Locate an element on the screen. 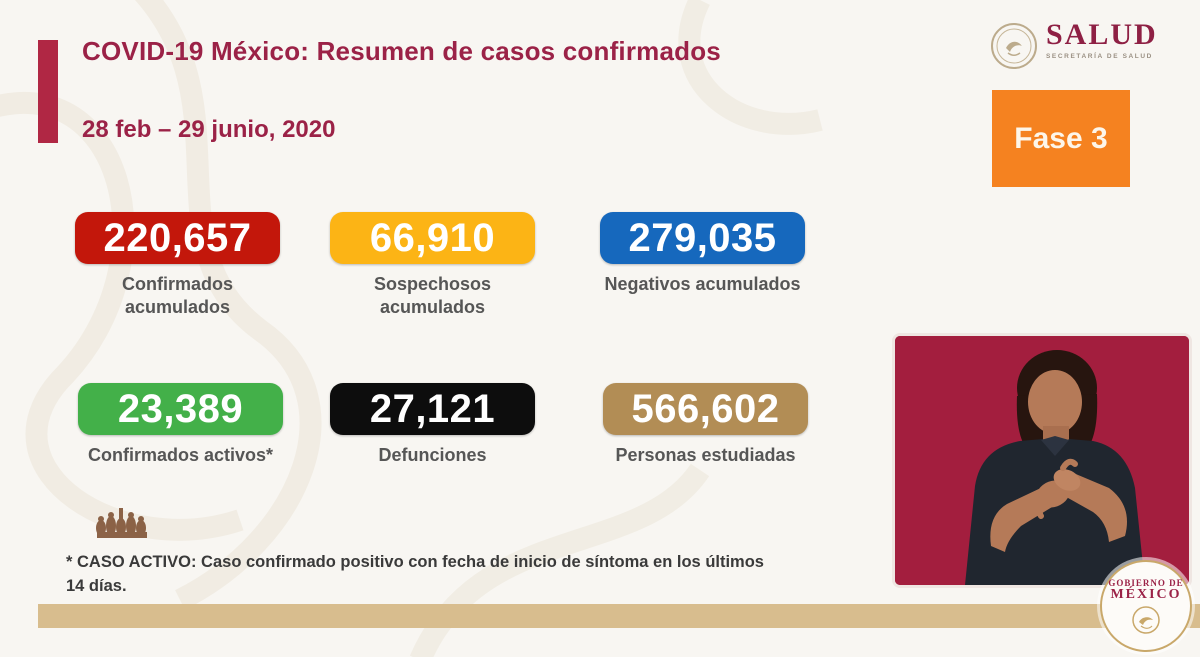  stat-value-pill: 566,602 is located at coordinates (705, 409).